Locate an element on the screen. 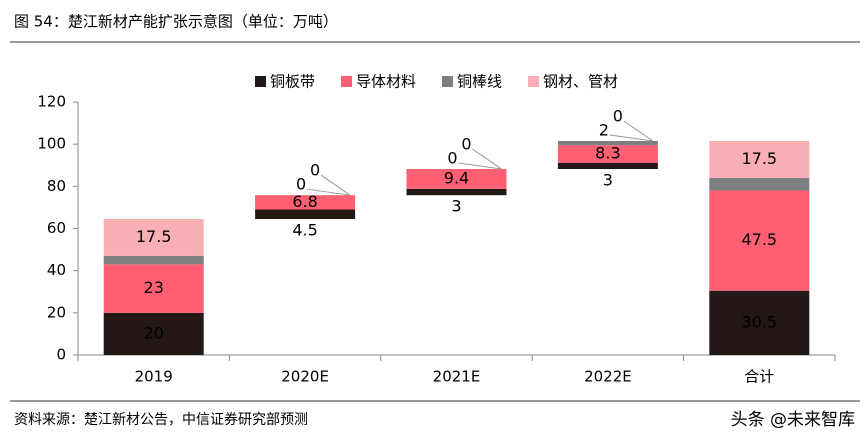  legend-label: 铜棒线 is located at coordinates (479, 82).